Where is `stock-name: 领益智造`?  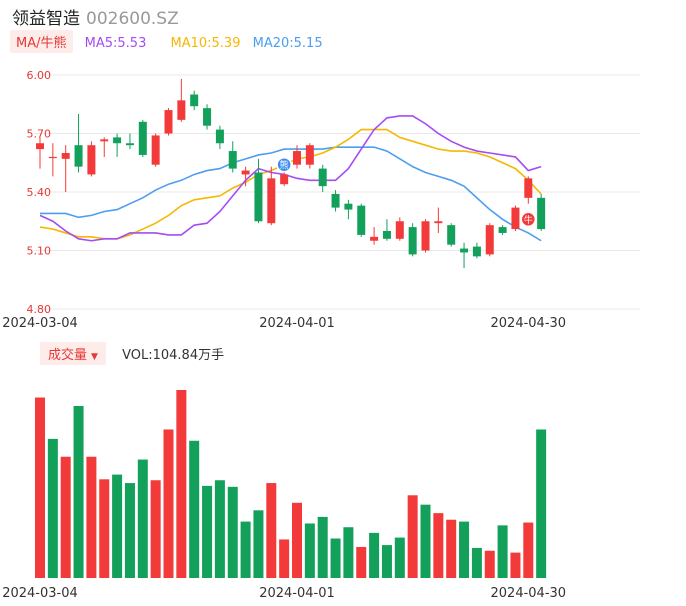 stock-name: 领益智造 is located at coordinates (46, 19).